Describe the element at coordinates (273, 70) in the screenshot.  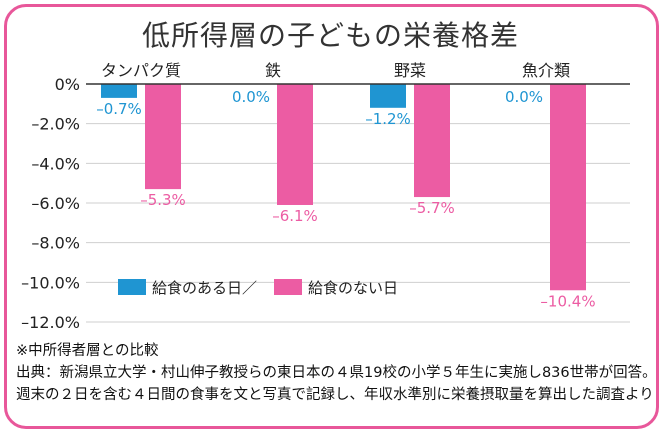
I see `category-label: 鉄` at that location.